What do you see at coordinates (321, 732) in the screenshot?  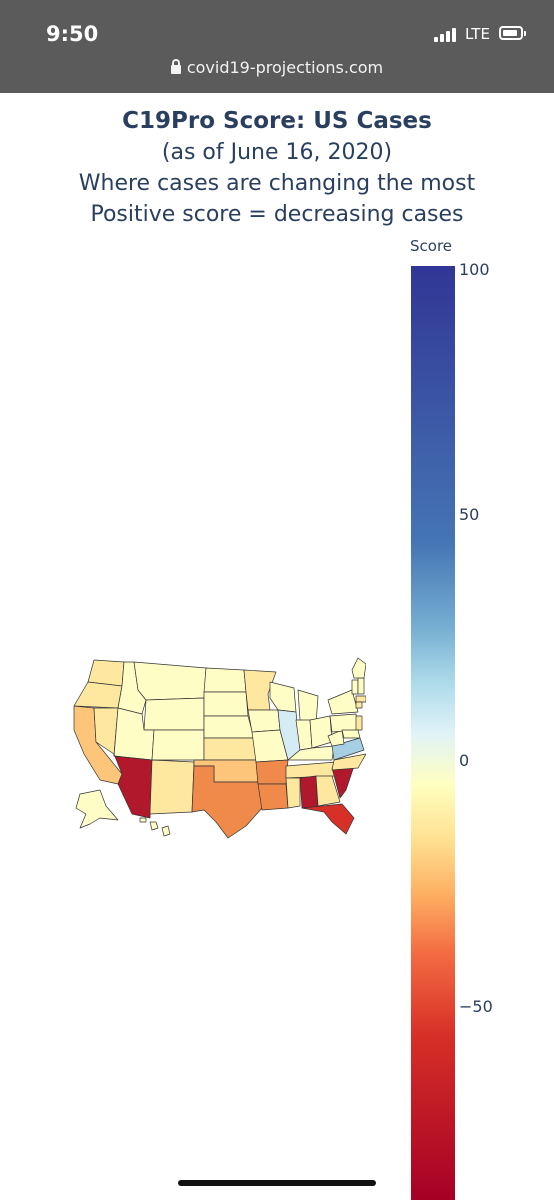 I see `state-oh` at bounding box center [321, 732].